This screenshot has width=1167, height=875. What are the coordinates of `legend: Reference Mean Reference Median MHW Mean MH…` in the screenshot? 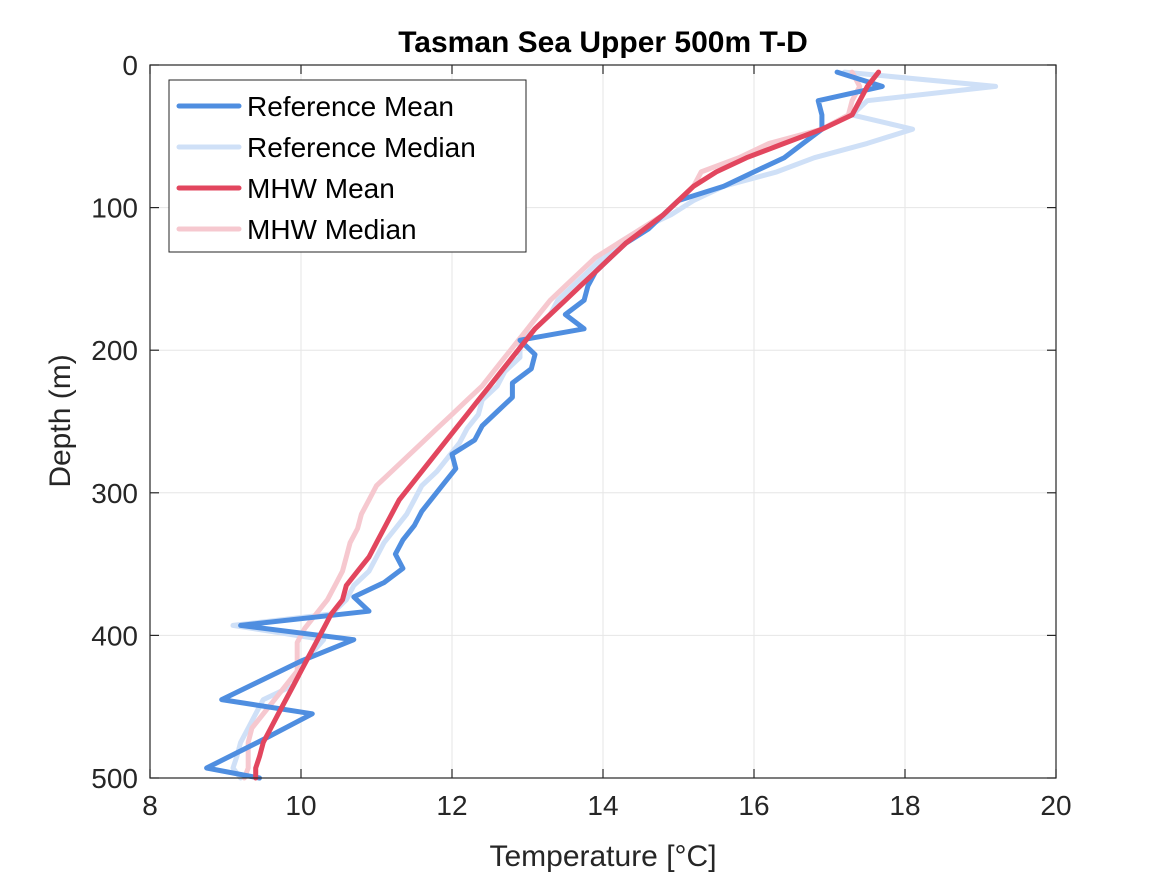 It's located at (347, 166).